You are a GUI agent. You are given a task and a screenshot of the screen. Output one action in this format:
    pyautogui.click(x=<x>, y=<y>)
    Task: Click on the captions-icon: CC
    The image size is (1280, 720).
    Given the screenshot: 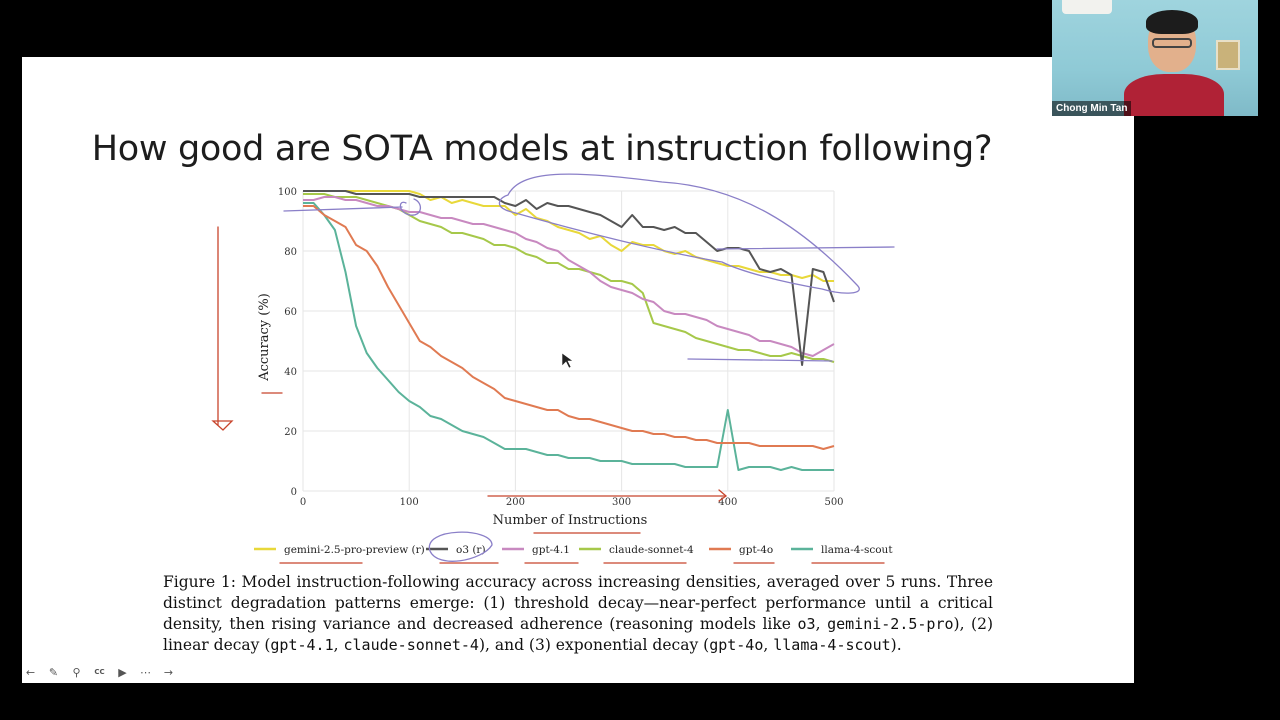 What is the action you would take?
    pyautogui.click(x=99, y=672)
    